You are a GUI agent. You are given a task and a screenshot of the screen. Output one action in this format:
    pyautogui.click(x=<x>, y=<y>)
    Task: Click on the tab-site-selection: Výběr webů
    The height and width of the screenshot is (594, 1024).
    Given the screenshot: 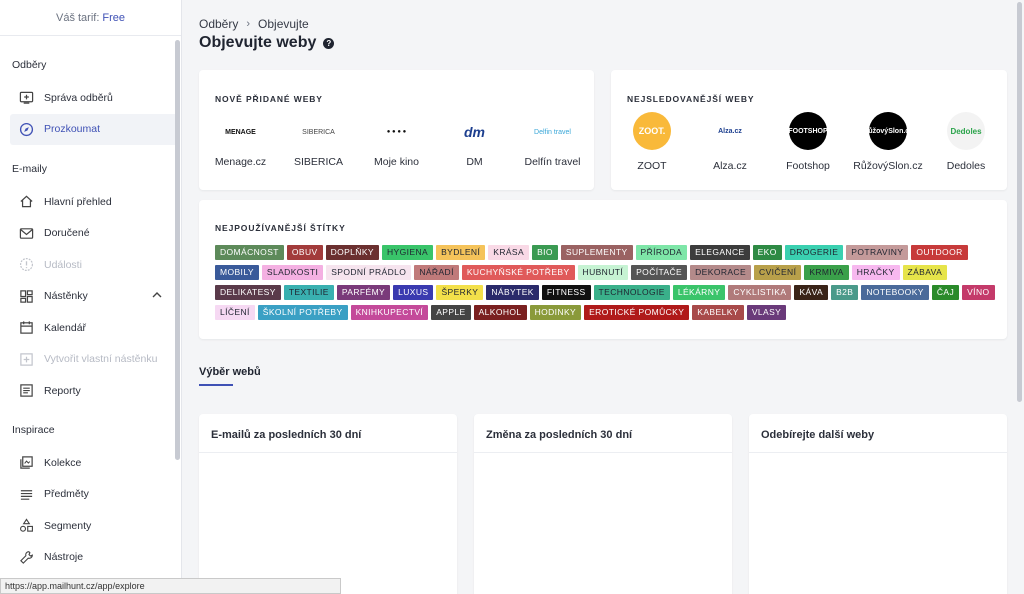 What is the action you would take?
    pyautogui.click(x=230, y=376)
    